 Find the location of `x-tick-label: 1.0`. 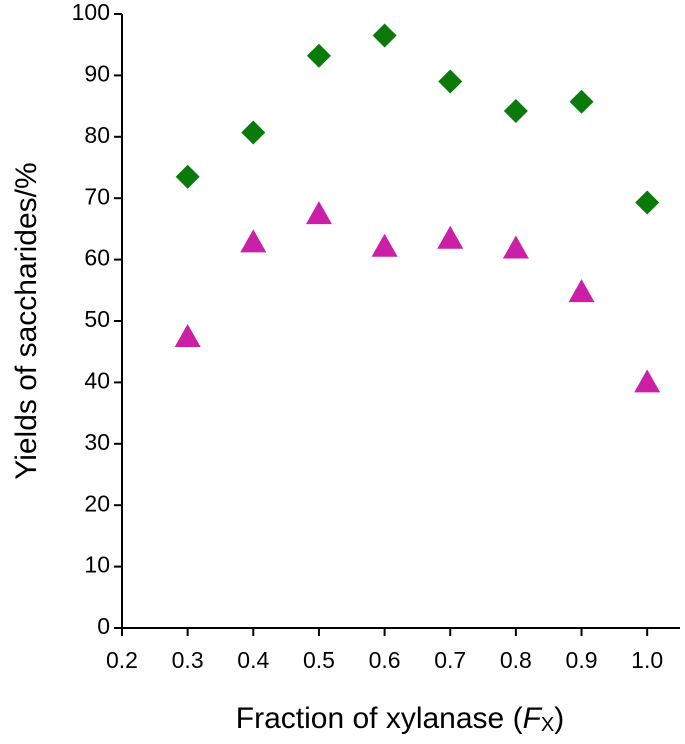

x-tick-label: 1.0 is located at coordinates (647, 660).